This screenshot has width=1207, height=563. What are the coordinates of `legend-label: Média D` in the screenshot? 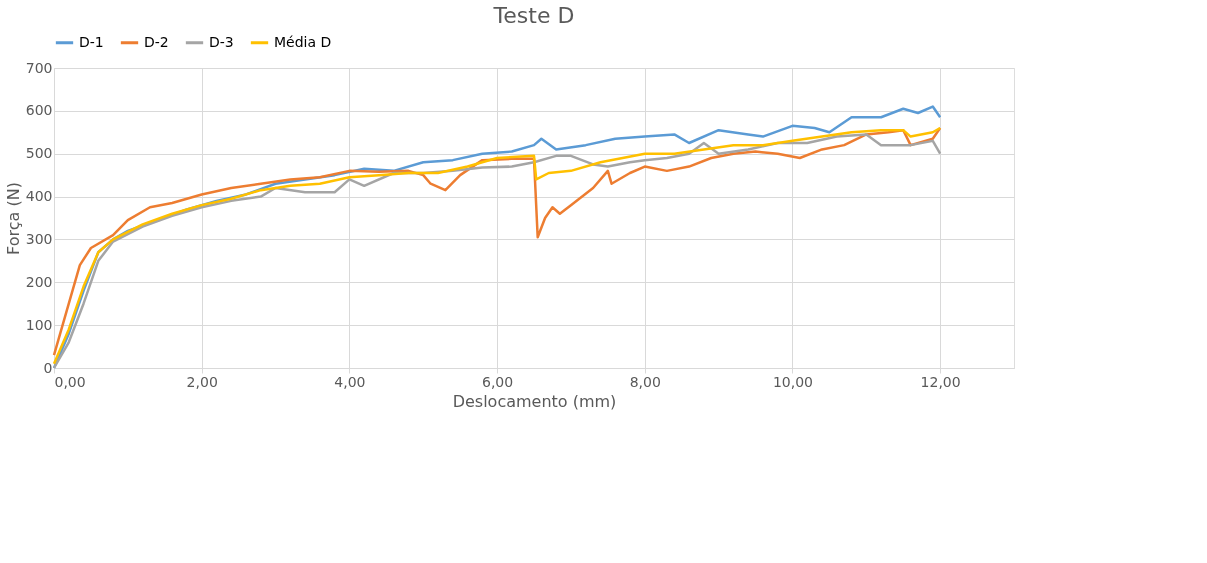 It's located at (303, 41).